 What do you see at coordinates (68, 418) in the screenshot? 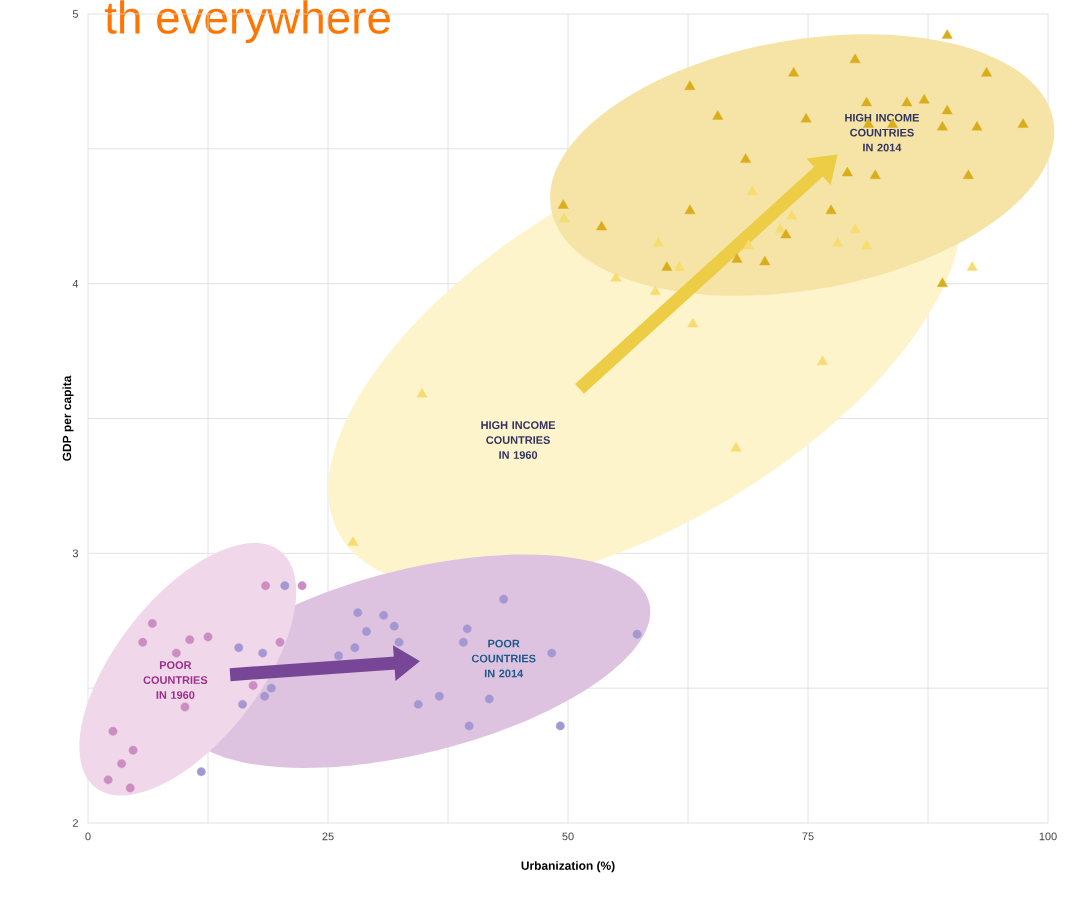
I see `y-axis-title: GDP per capita` at bounding box center [68, 418].